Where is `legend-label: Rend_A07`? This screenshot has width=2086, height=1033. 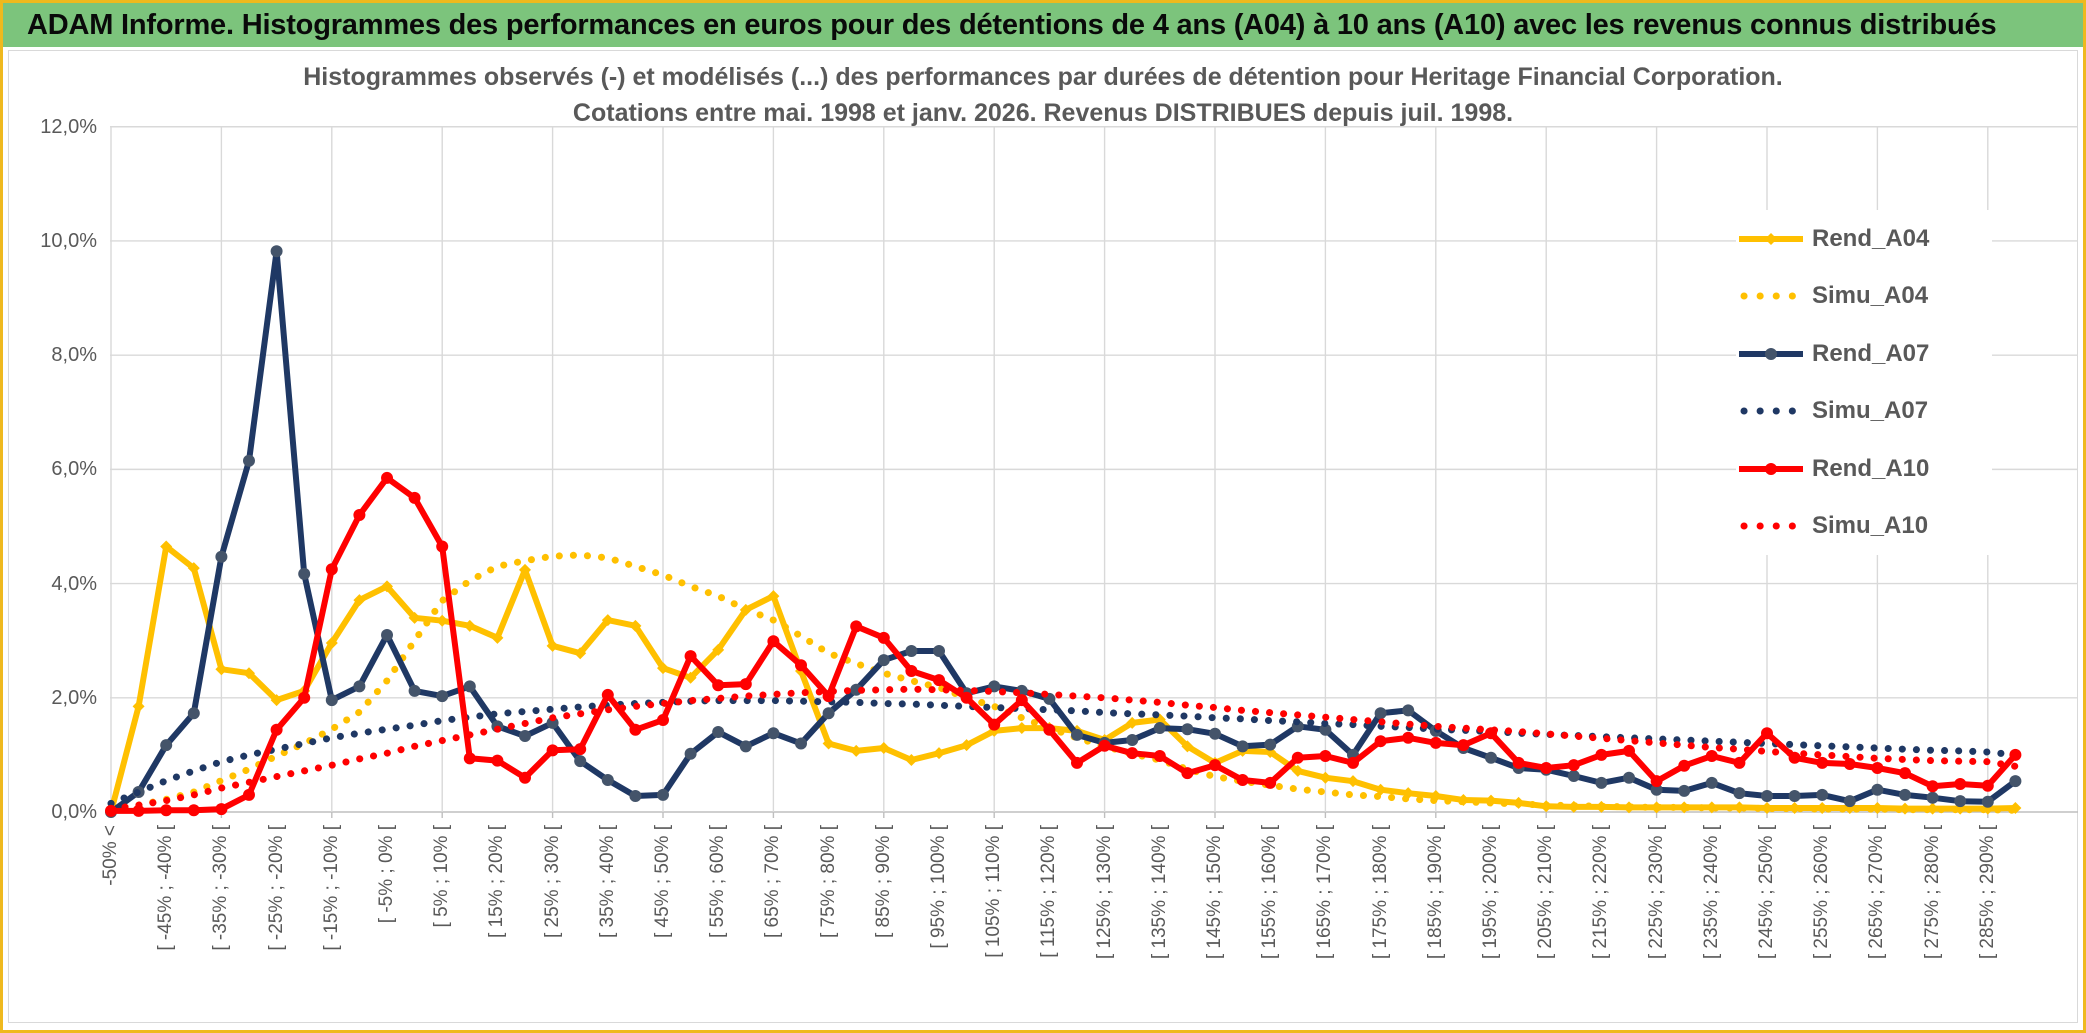 legend-label: Rend_A07 is located at coordinates (1871, 353).